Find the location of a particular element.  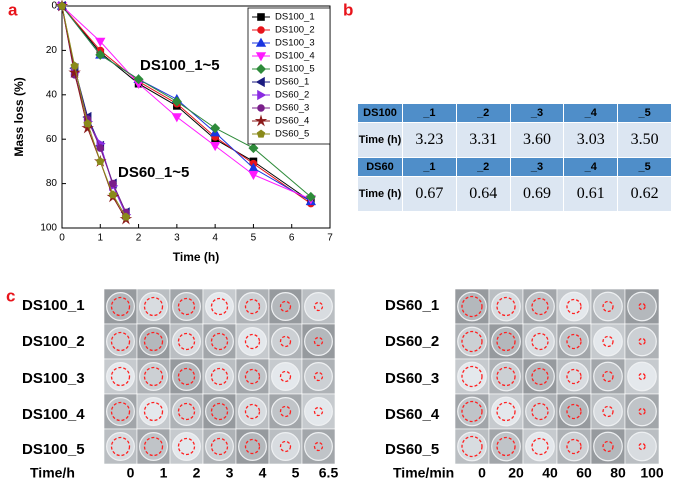

y-axis-label: Mass loss (%) is located at coordinates (19, 116).